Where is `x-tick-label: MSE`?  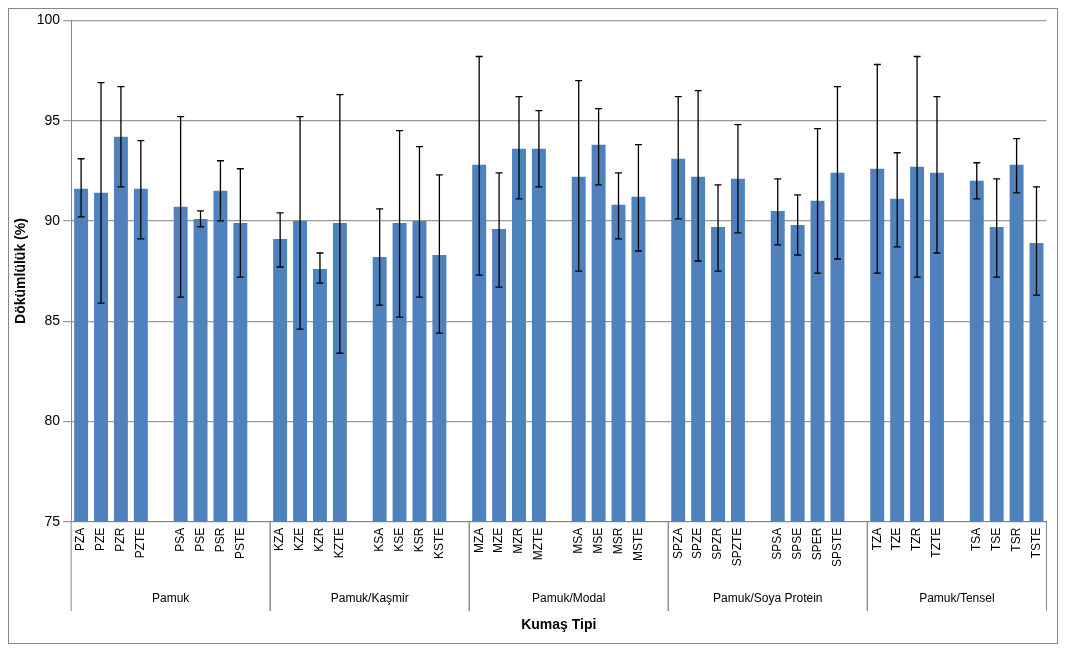
x-tick-label: MSE is located at coordinates (597, 540).